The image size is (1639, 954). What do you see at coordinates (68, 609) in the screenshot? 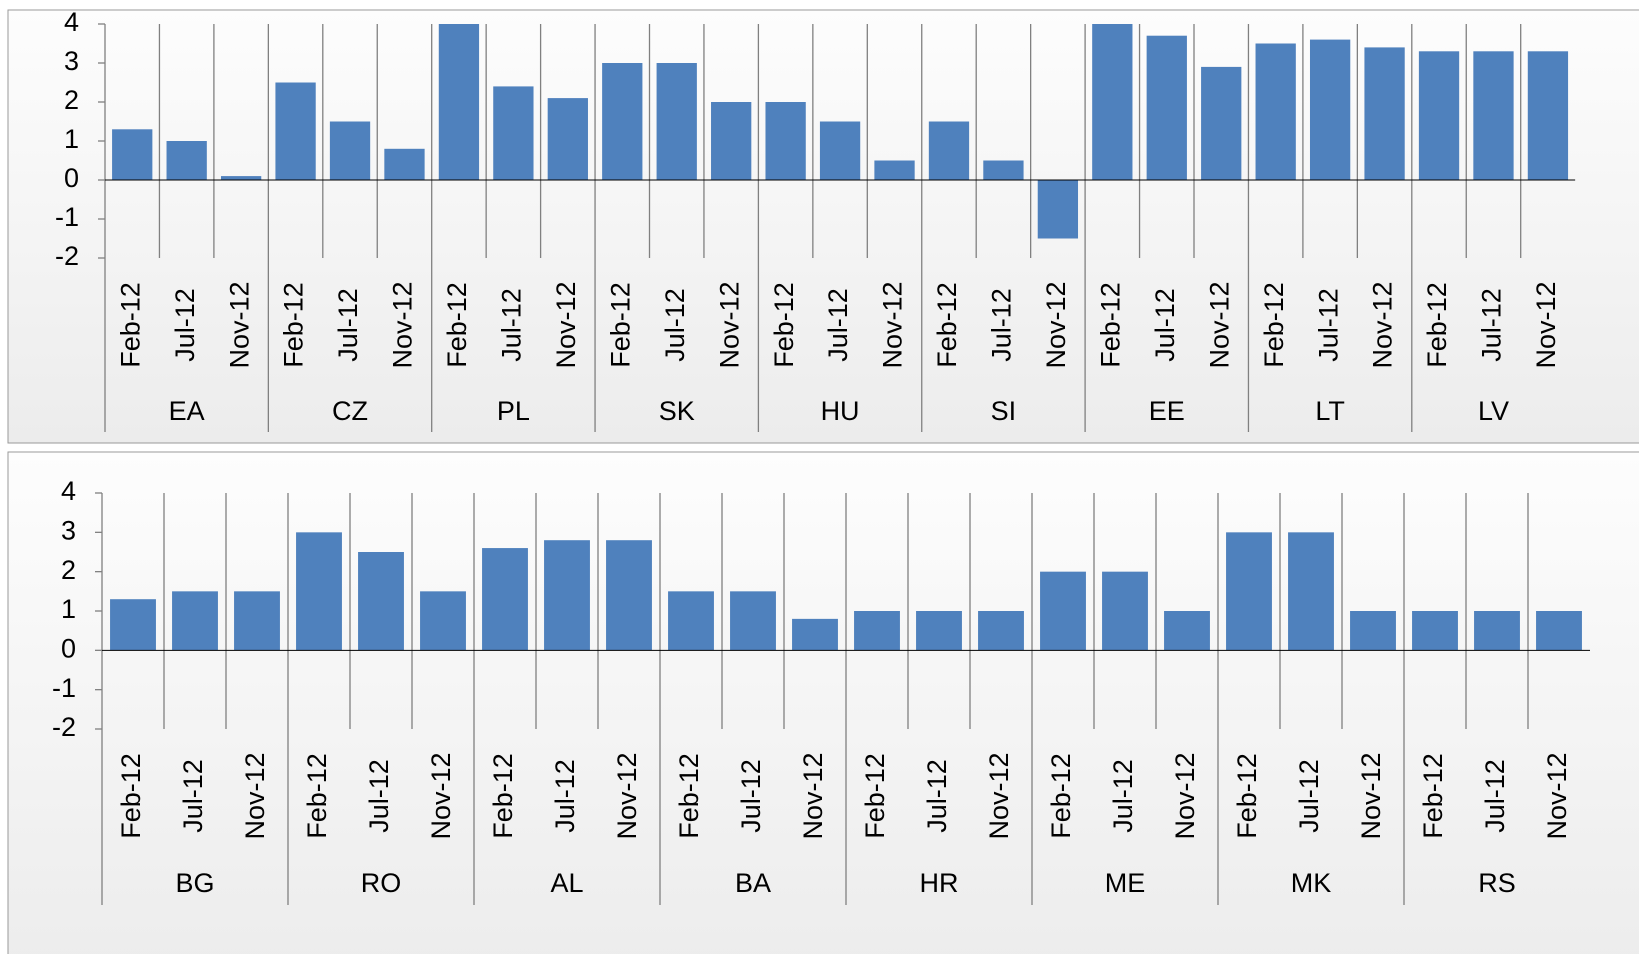
I see `y-tick-label: 1` at bounding box center [68, 609].